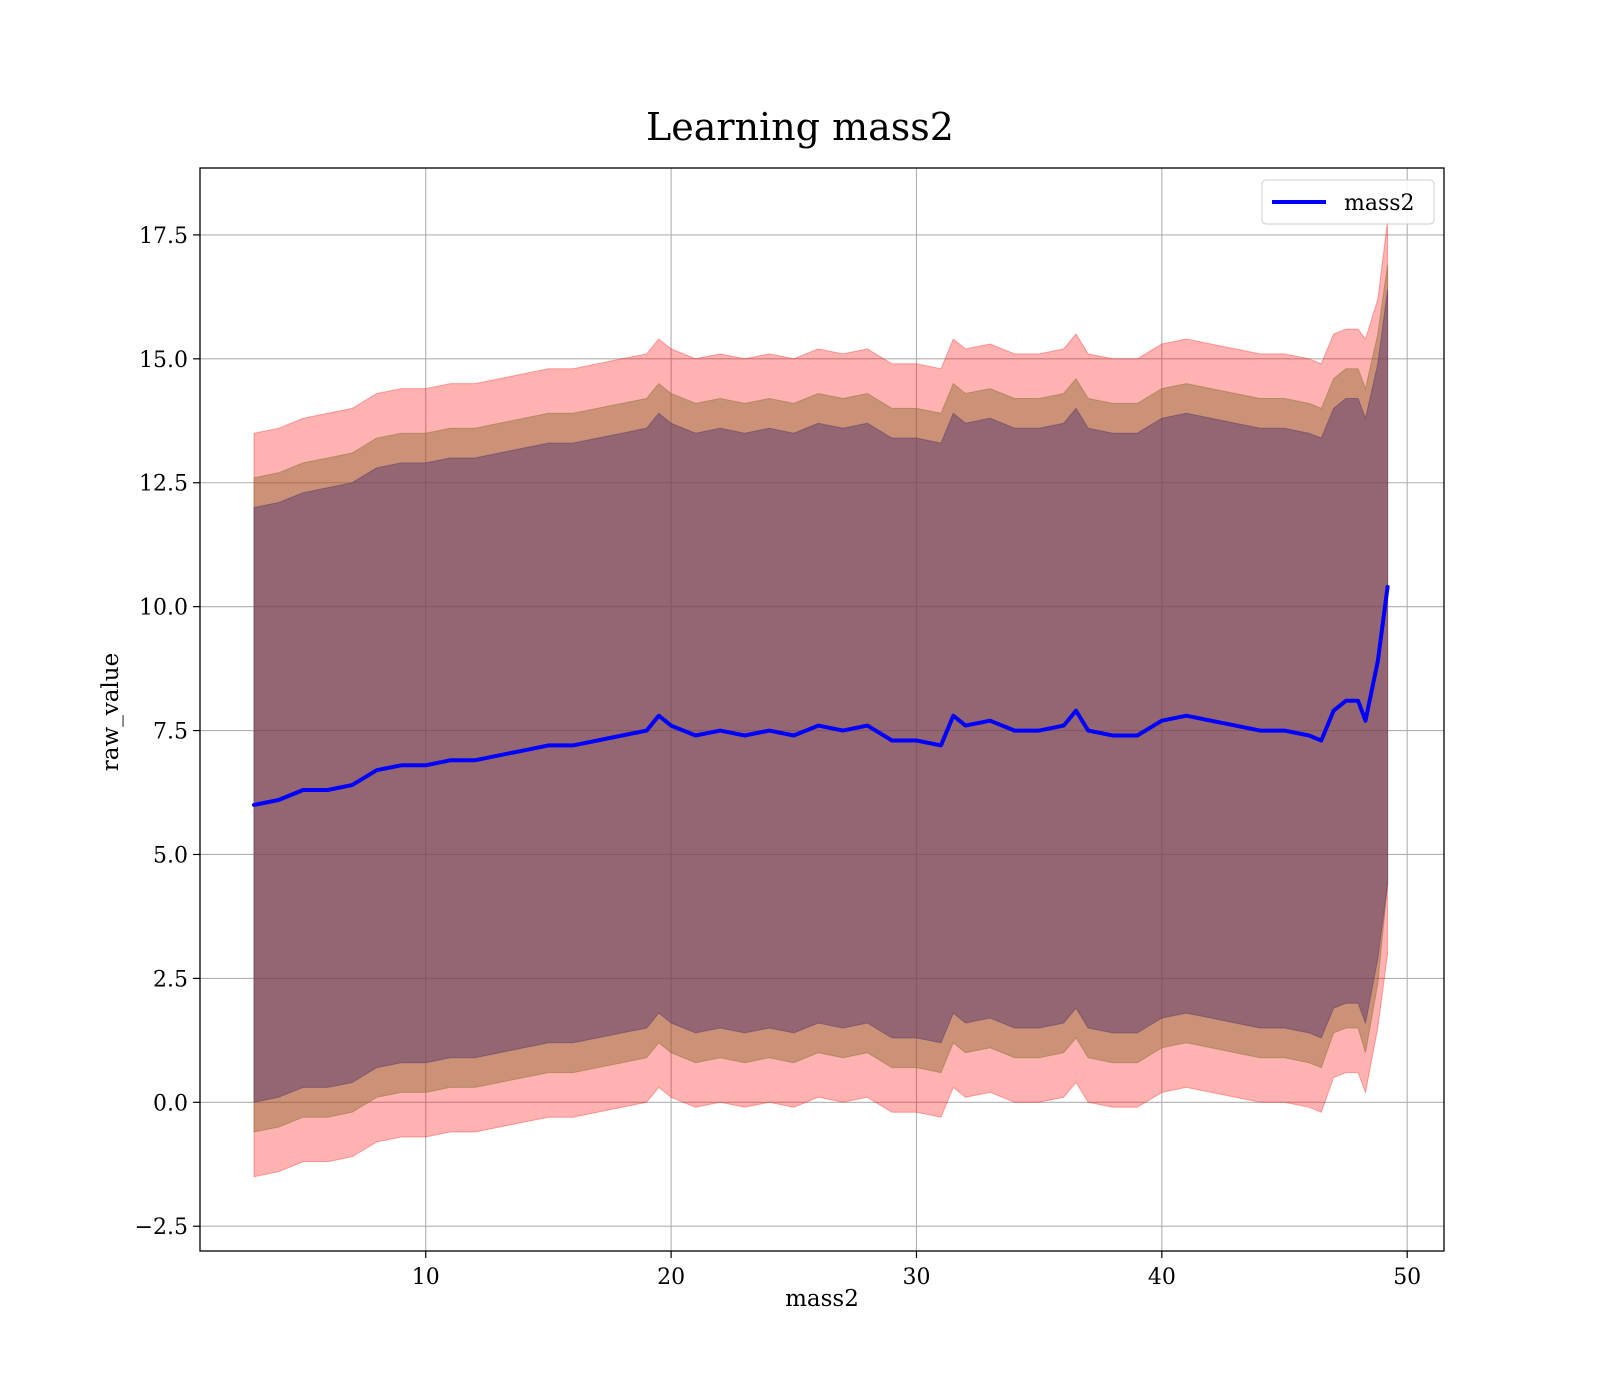 Image resolution: width=1600 pixels, height=1400 pixels. What do you see at coordinates (671, 1277) in the screenshot?
I see `x-tick-label: 20` at bounding box center [671, 1277].